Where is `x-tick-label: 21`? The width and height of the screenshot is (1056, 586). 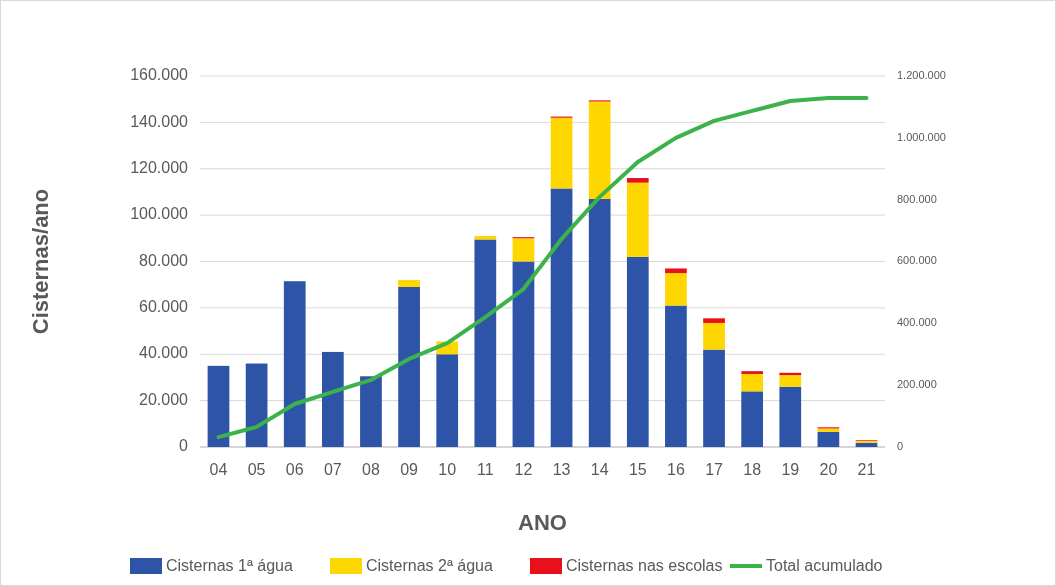
x-tick-label: 21 is located at coordinates (866, 469).